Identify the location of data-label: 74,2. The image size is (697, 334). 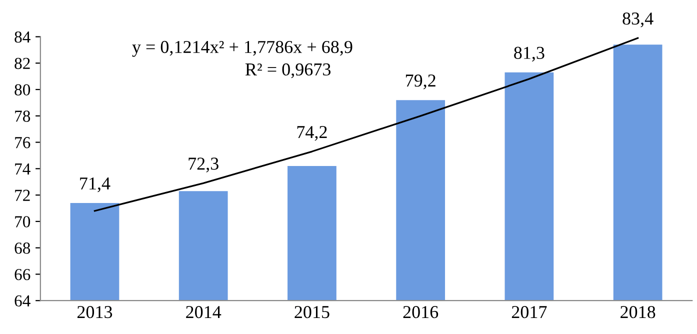
(312, 133).